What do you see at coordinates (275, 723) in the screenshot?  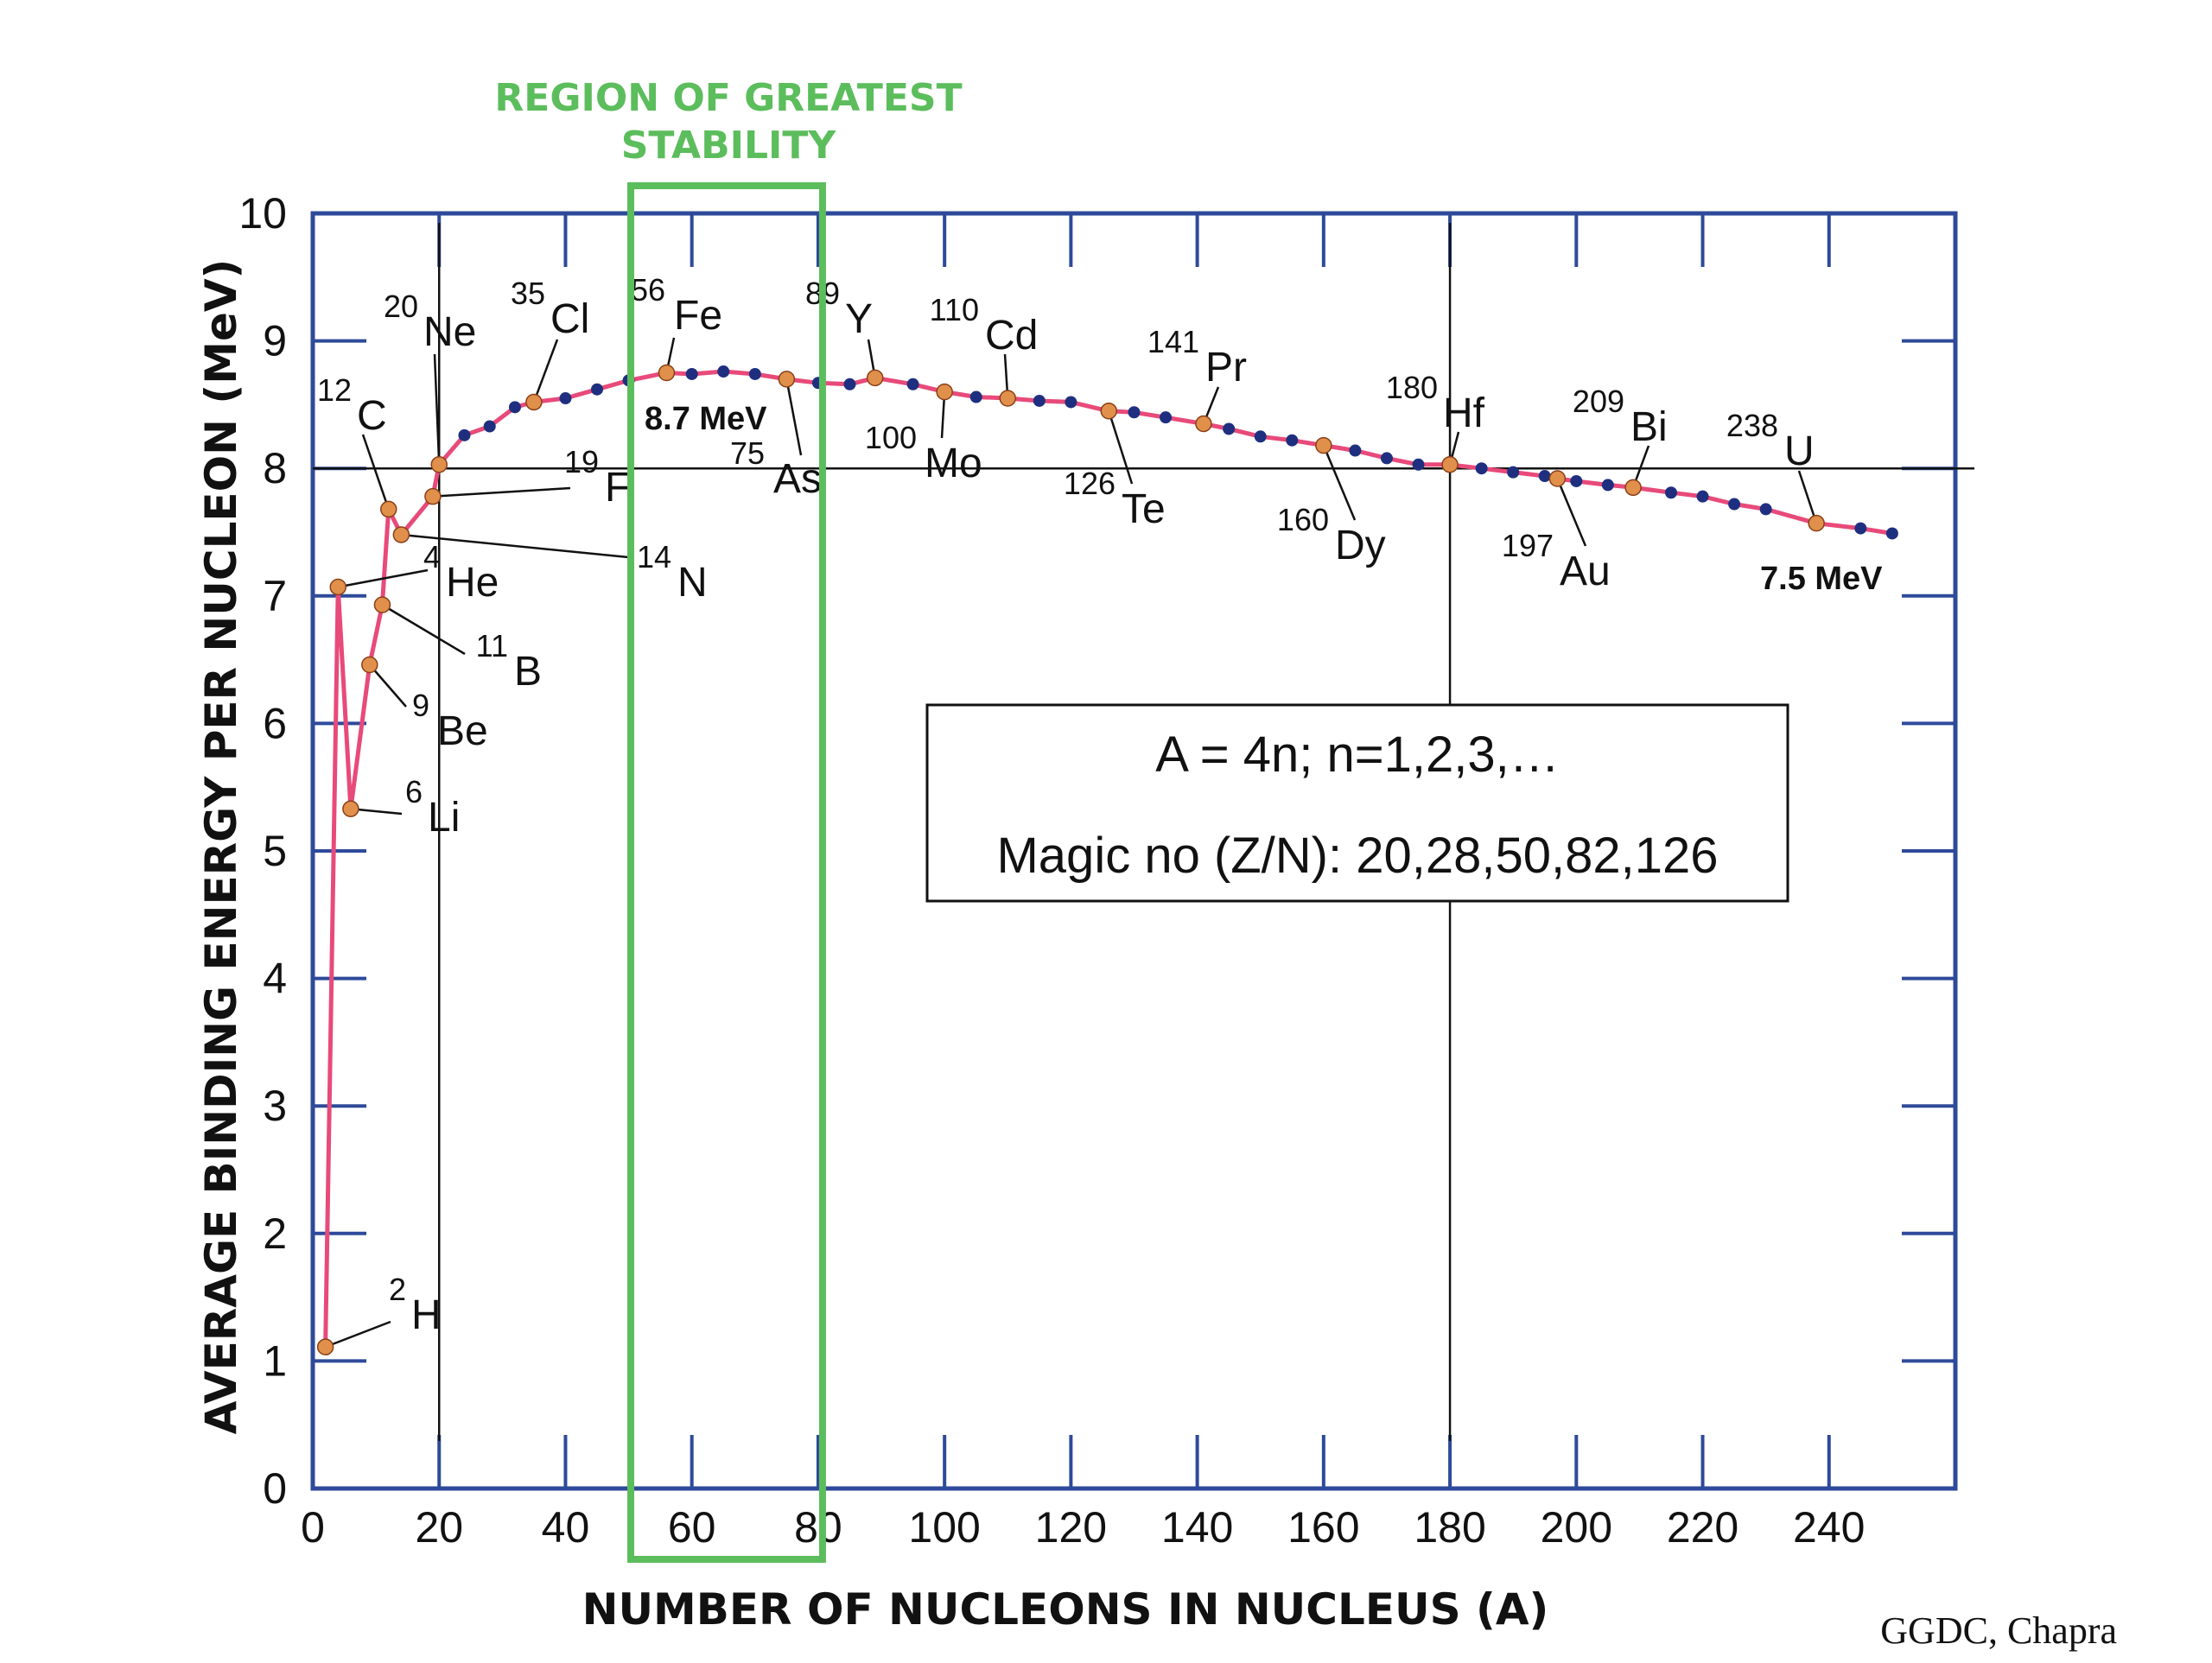 I see `y-tick-label: 6` at bounding box center [275, 723].